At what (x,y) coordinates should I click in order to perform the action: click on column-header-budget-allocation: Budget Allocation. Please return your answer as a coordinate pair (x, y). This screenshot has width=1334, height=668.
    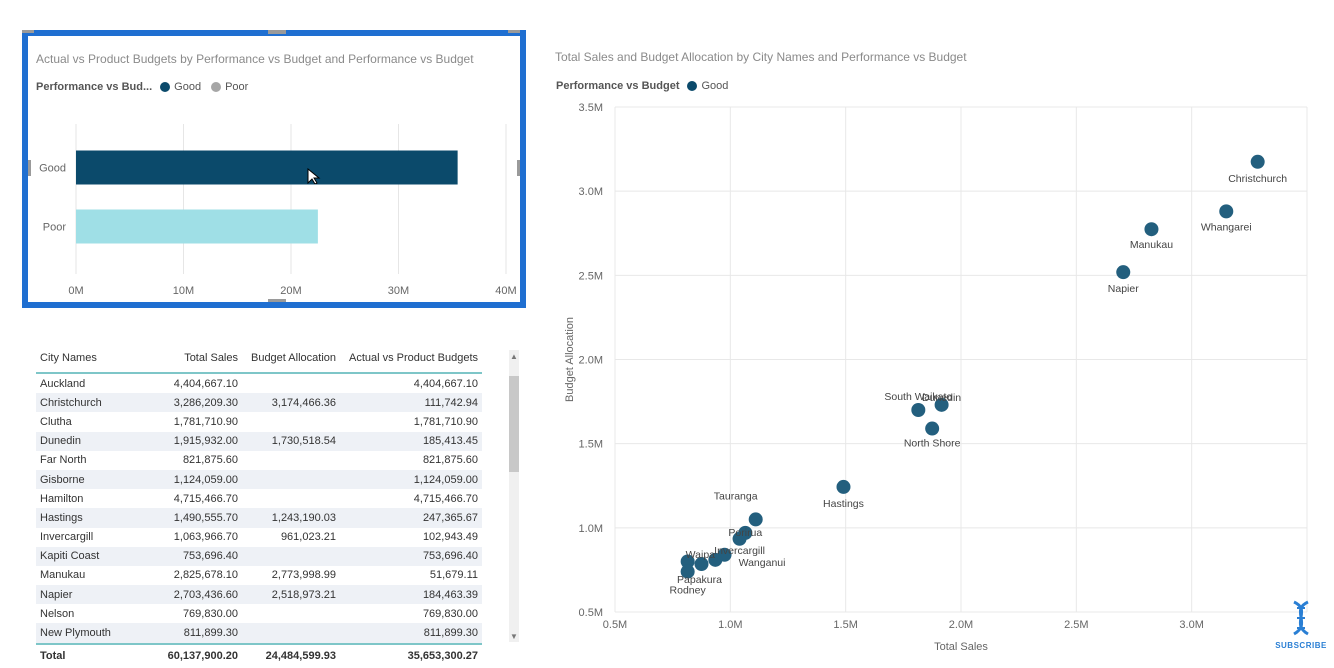
    Looking at the image, I should click on (291, 359).